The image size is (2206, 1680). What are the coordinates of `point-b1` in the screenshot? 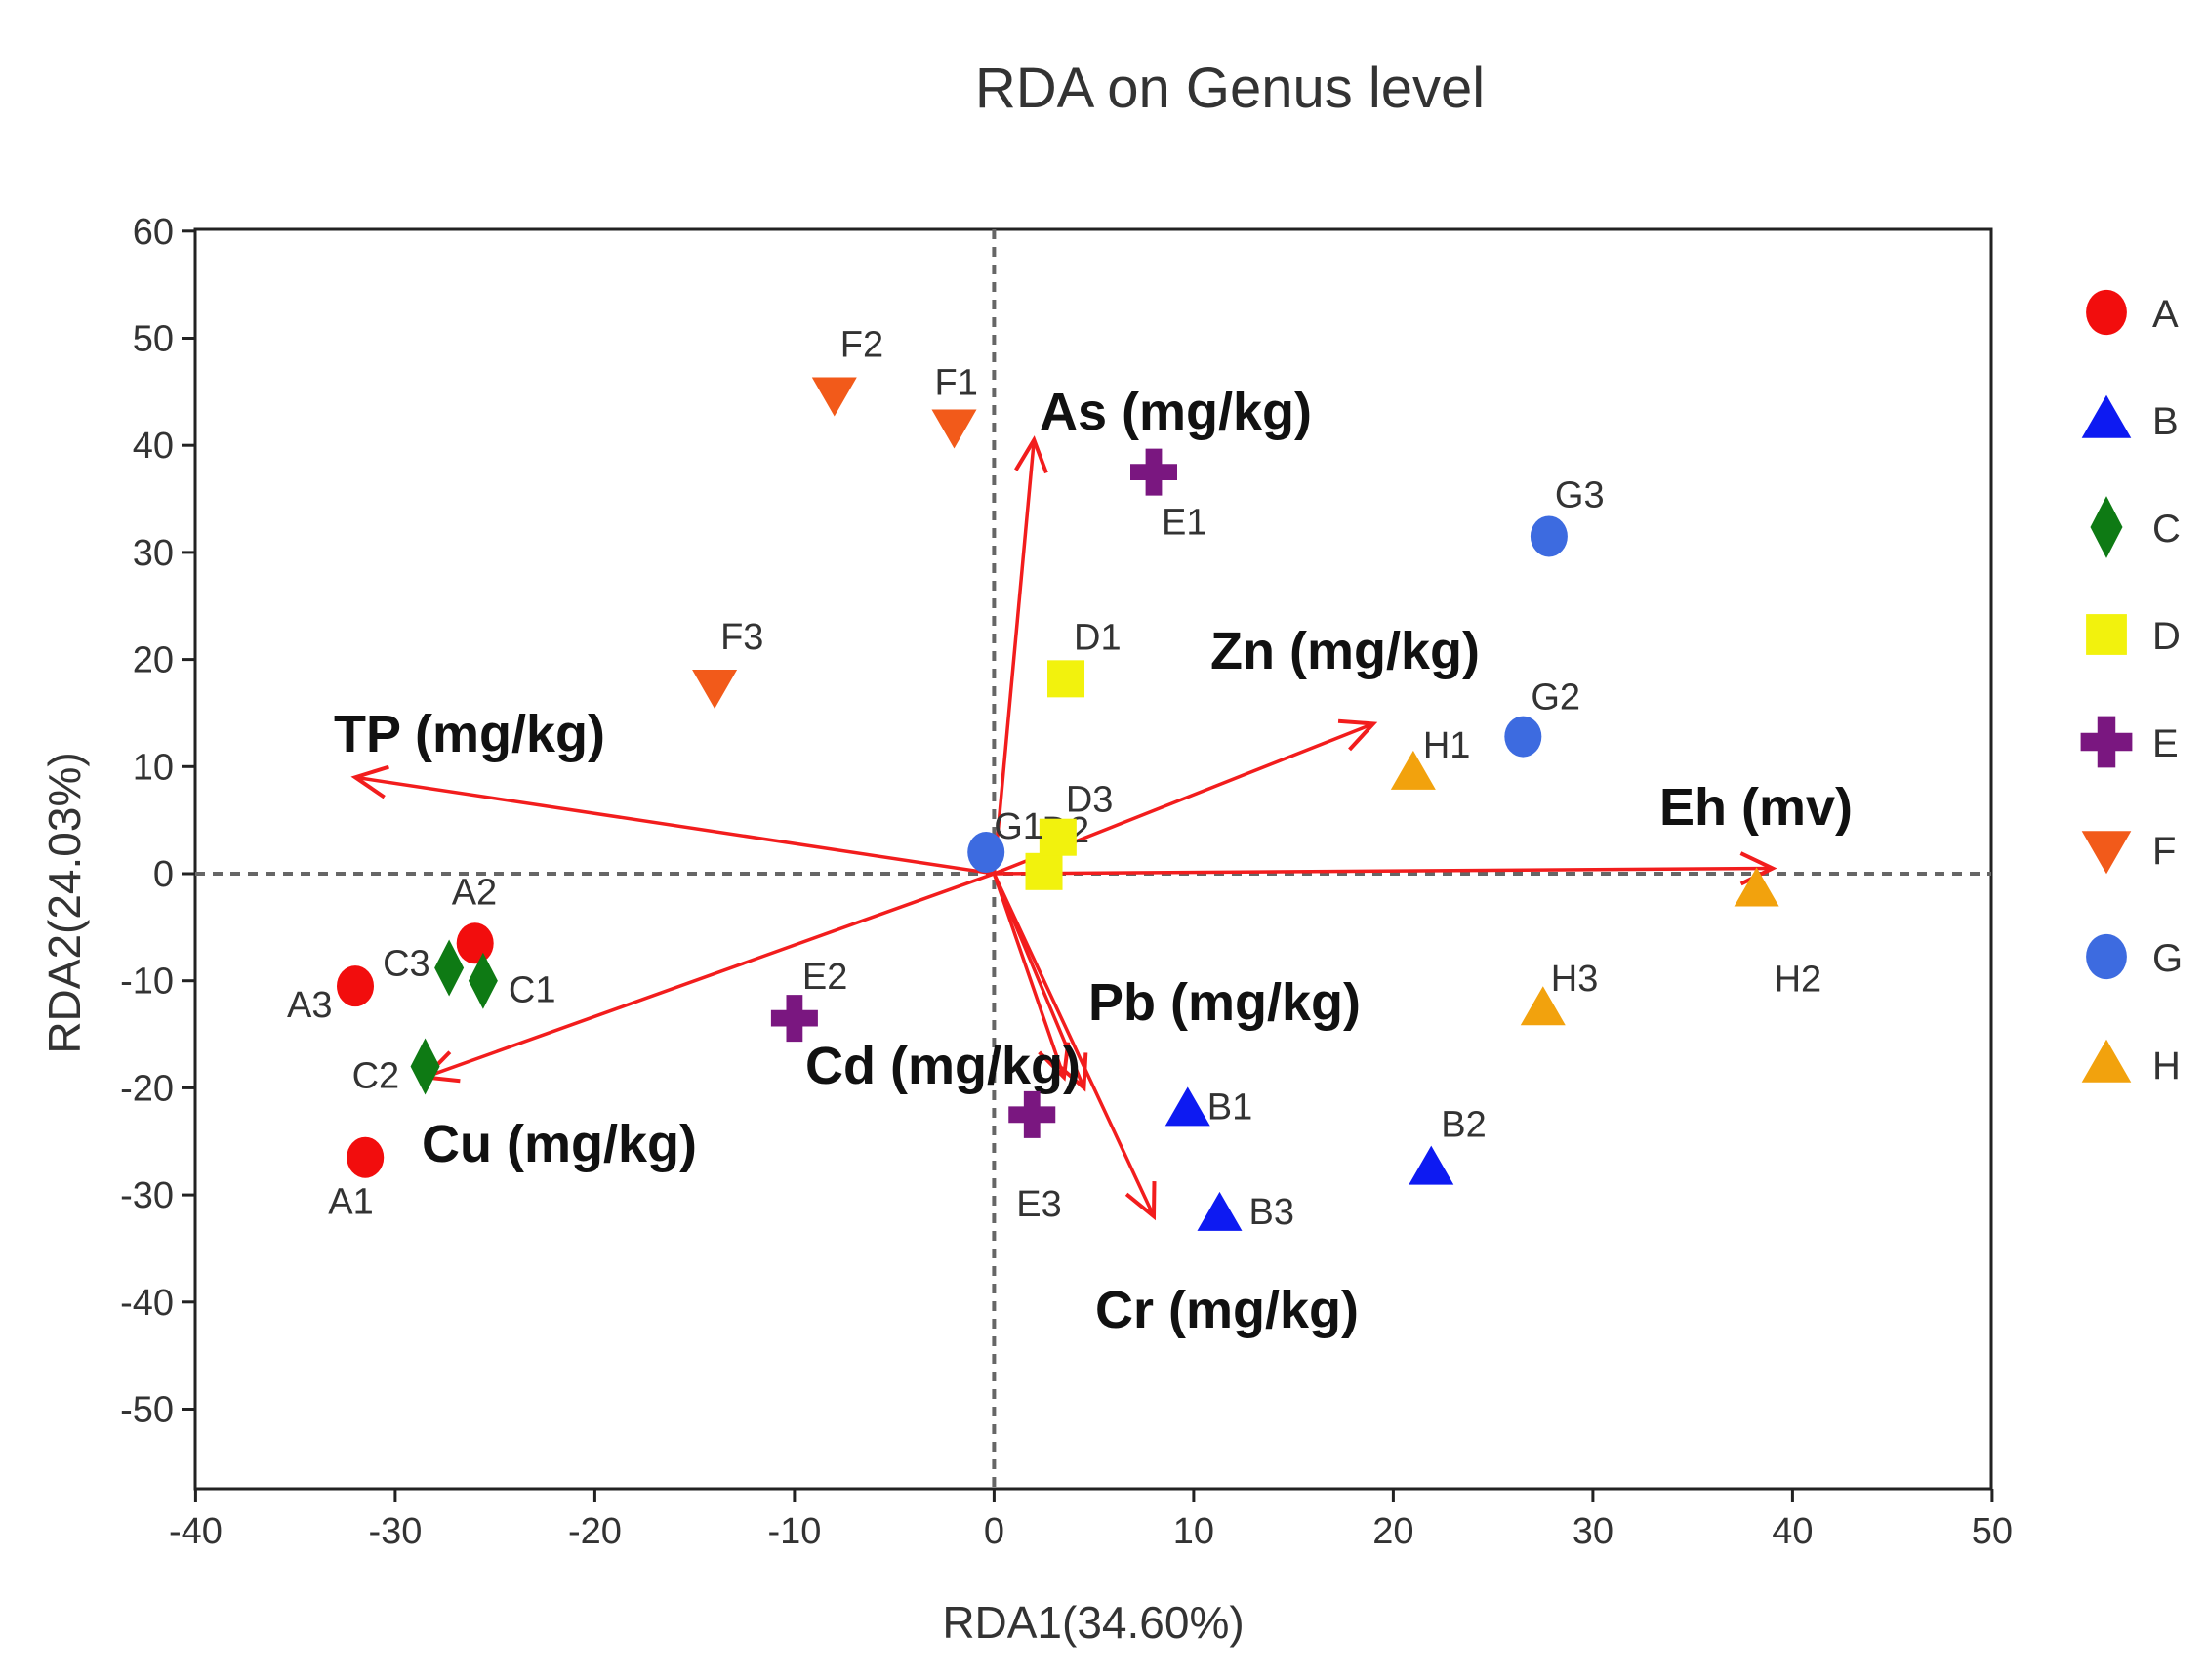 It's located at (1187, 1106).